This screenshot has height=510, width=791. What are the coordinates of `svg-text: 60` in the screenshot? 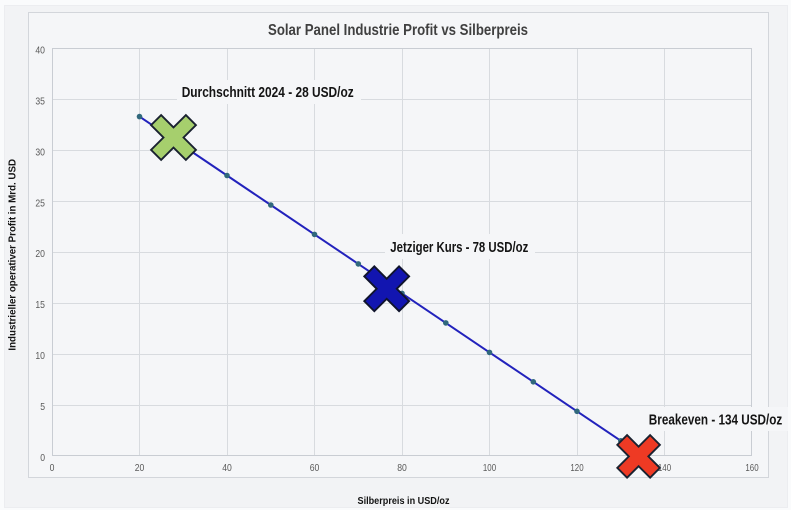 It's located at (315, 468).